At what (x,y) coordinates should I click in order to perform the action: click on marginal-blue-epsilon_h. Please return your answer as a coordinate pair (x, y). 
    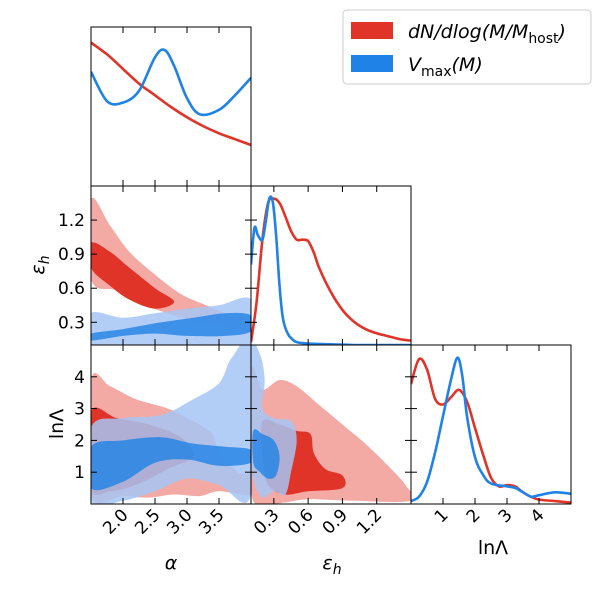
    Looking at the image, I should click on (331, 270).